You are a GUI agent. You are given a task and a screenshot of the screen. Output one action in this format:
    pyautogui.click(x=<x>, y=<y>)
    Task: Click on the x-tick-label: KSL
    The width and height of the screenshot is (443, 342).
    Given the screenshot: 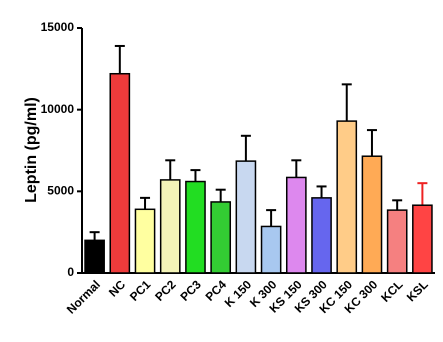 What is the action you would take?
    pyautogui.click(x=417, y=290)
    